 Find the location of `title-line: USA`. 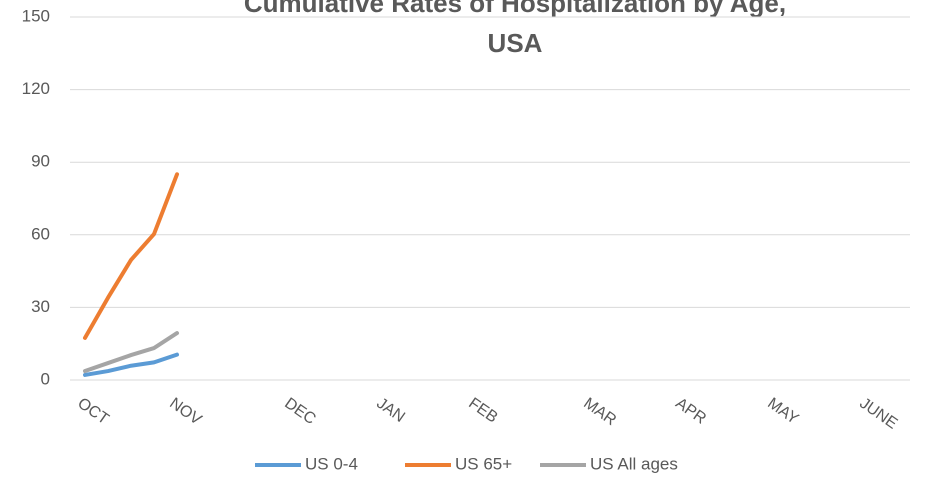

title-line: USA is located at coordinates (515, 43).